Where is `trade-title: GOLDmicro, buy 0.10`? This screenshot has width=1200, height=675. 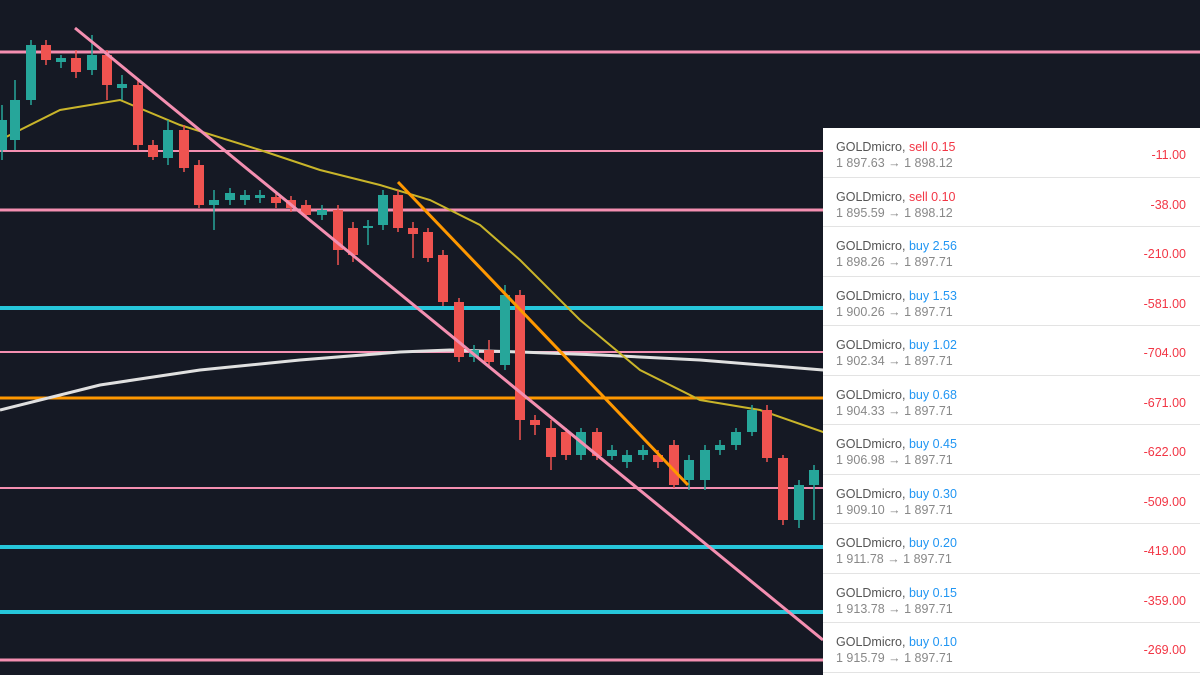 trade-title: GOLDmicro, buy 0.10 is located at coordinates (896, 642).